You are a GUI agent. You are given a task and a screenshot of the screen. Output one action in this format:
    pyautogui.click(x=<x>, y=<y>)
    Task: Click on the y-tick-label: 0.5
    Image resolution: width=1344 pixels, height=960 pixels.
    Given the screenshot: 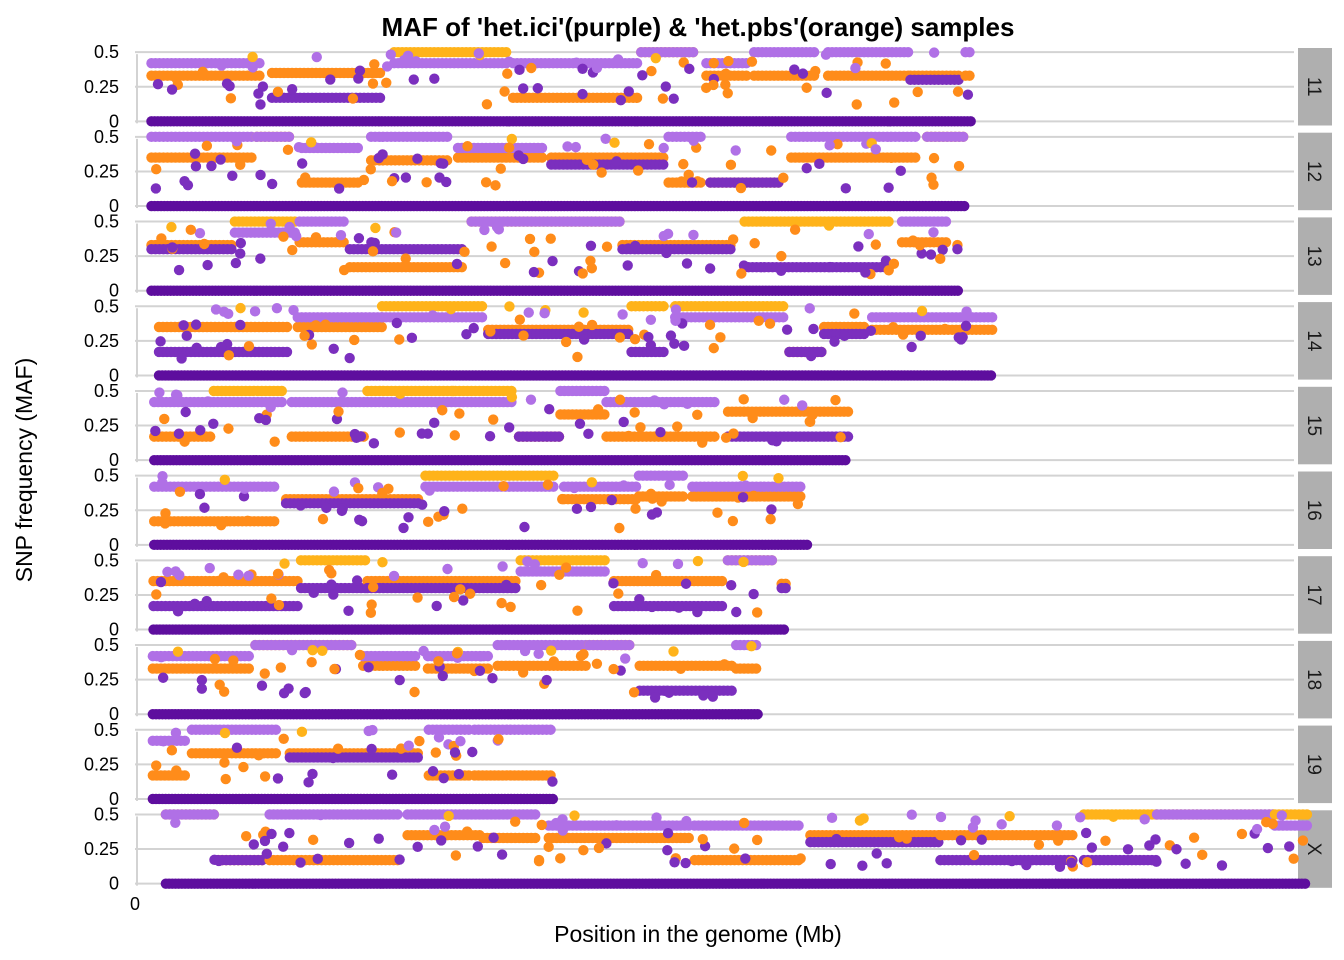 What is the action you would take?
    pyautogui.click(x=106, y=52)
    